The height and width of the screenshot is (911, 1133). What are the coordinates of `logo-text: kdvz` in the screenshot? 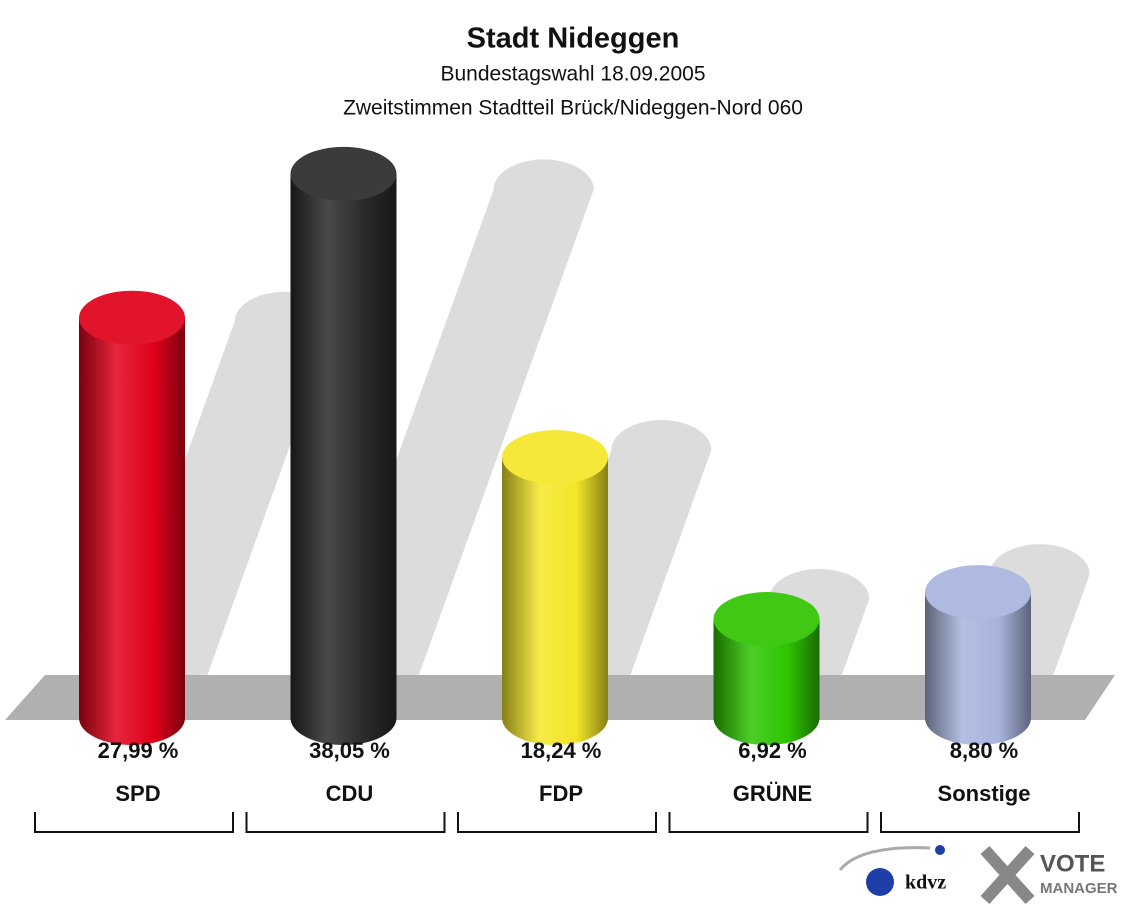 It's located at (925, 883).